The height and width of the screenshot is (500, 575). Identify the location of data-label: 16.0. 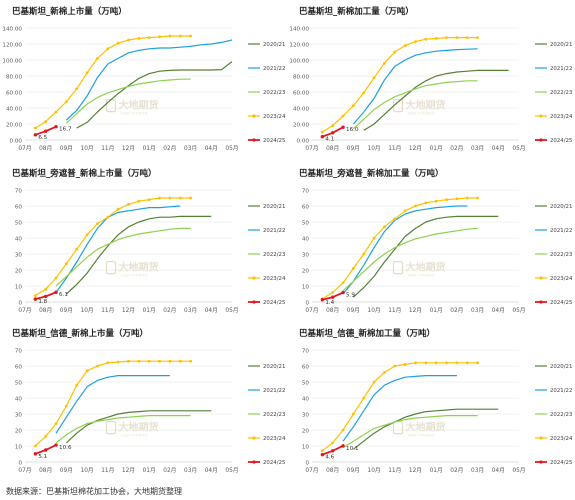
(352, 130).